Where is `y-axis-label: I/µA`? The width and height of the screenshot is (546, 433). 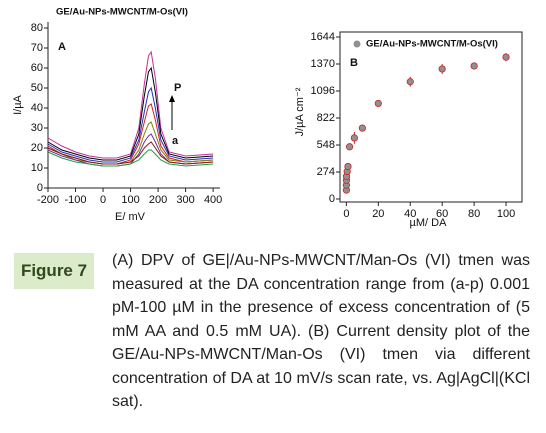 y-axis-label: I/µA is located at coordinates (18, 104).